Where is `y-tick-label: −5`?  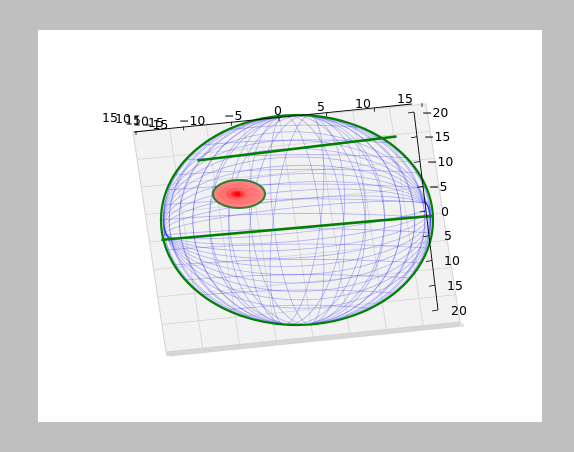
y-tick-label: −5 is located at coordinates (438, 186).